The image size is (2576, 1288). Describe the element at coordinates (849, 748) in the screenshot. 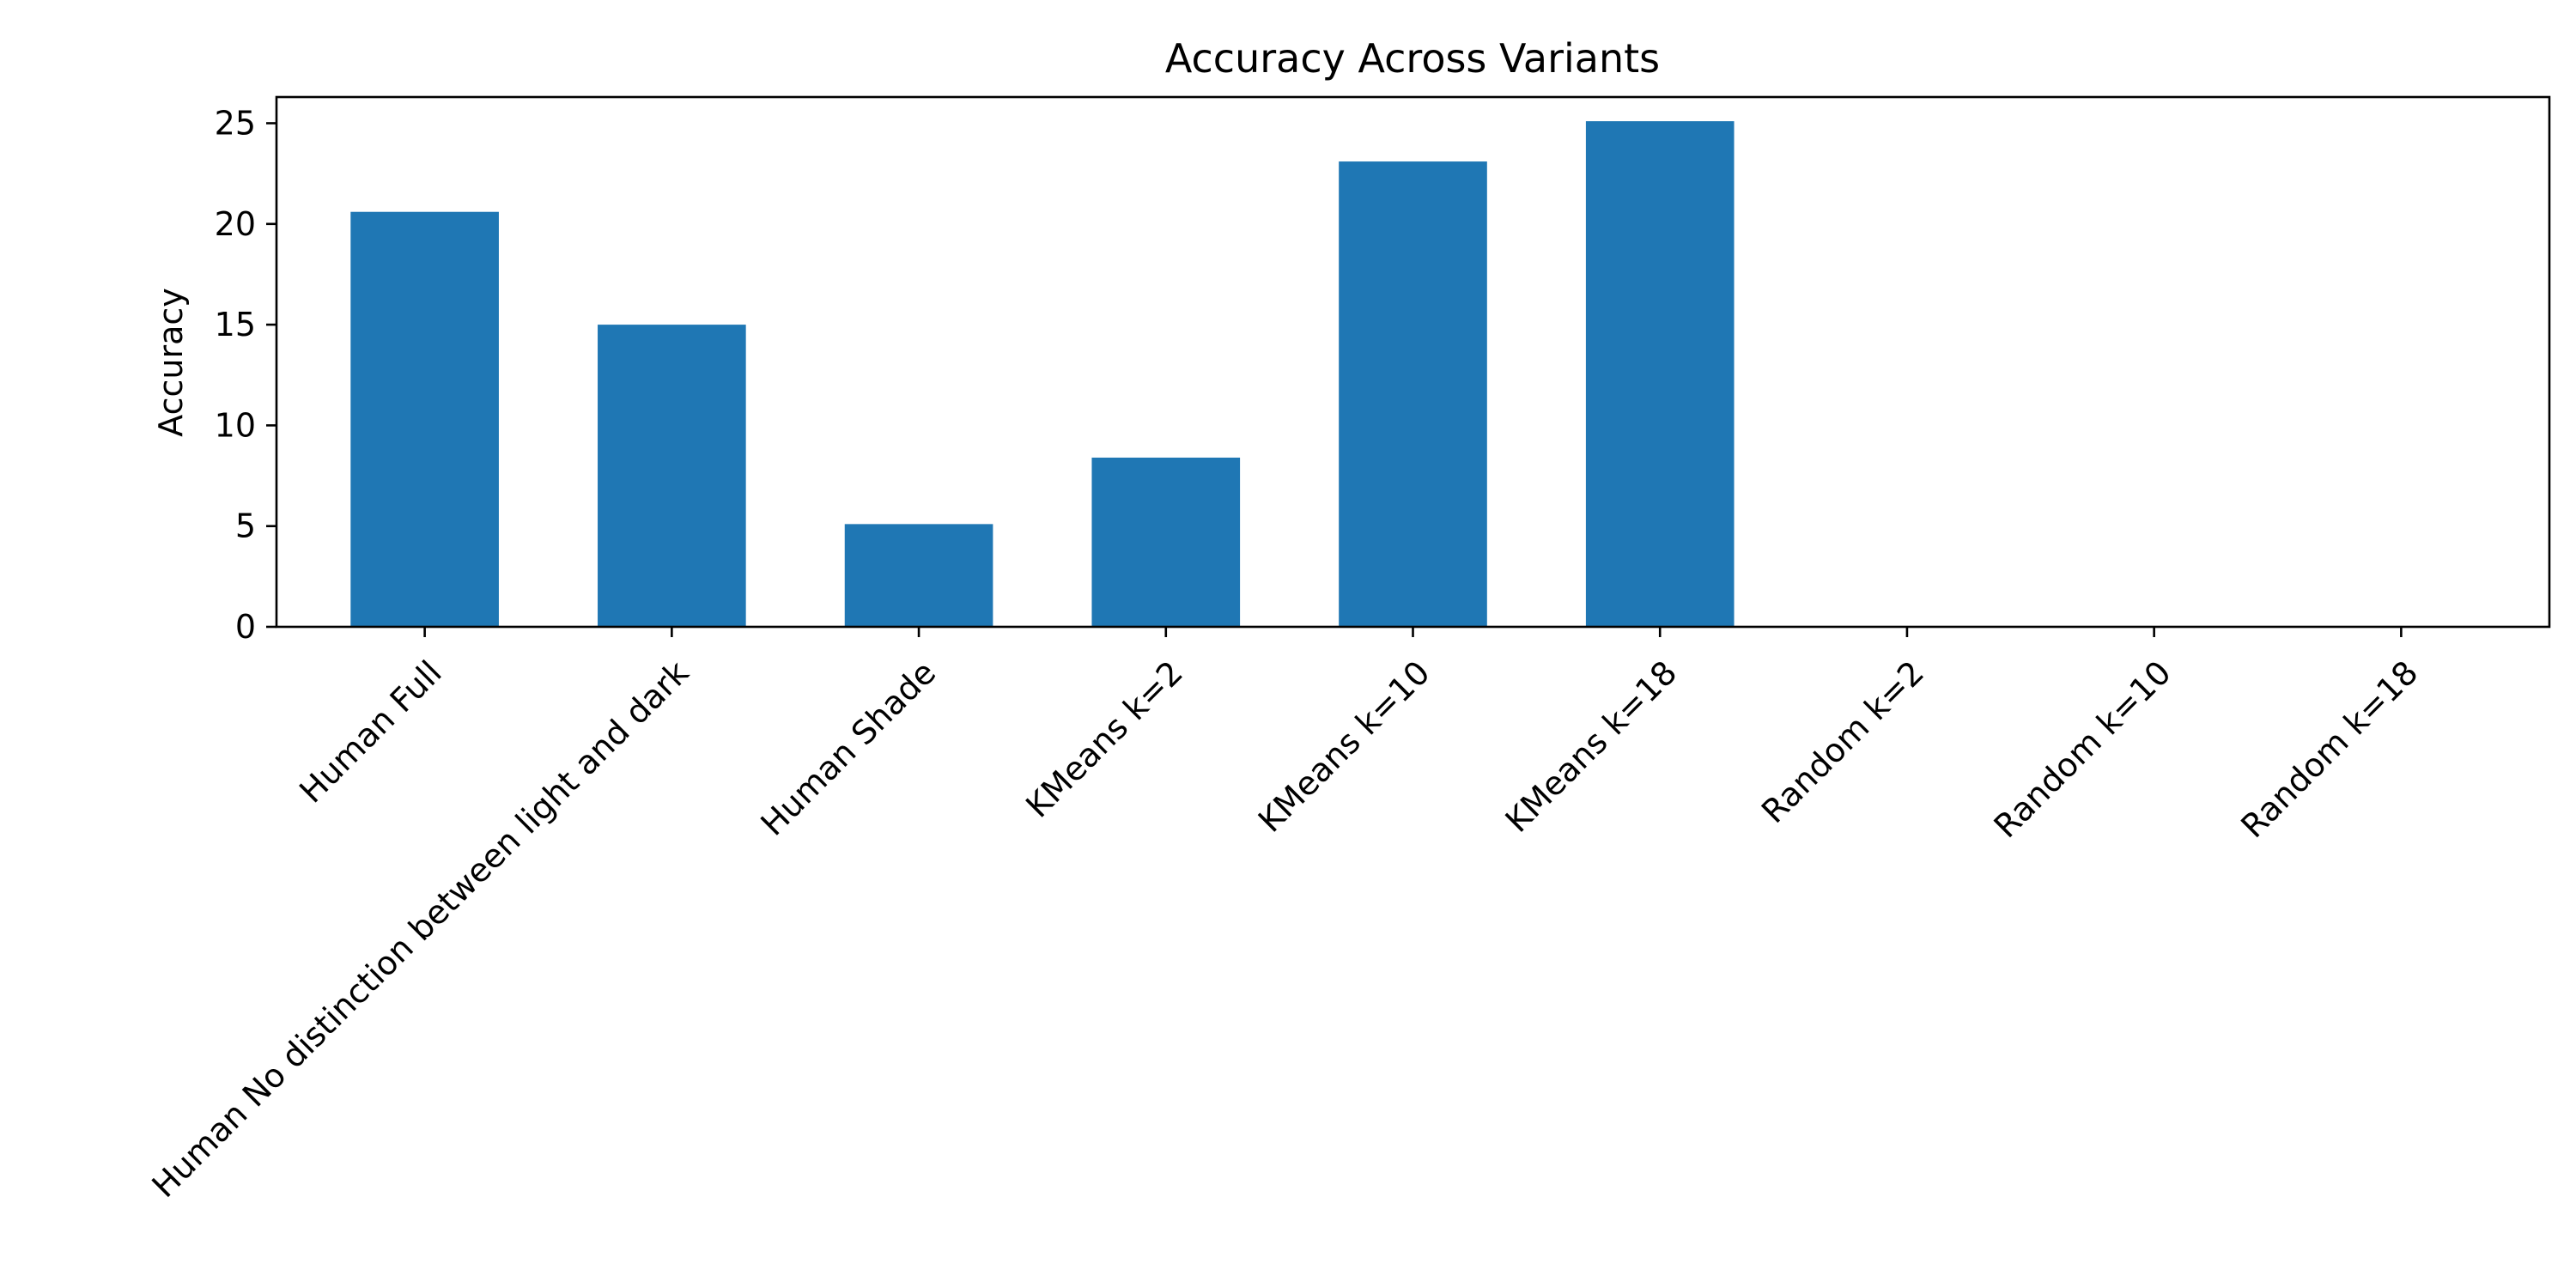

I see `x-tick-label: Human Shade` at that location.